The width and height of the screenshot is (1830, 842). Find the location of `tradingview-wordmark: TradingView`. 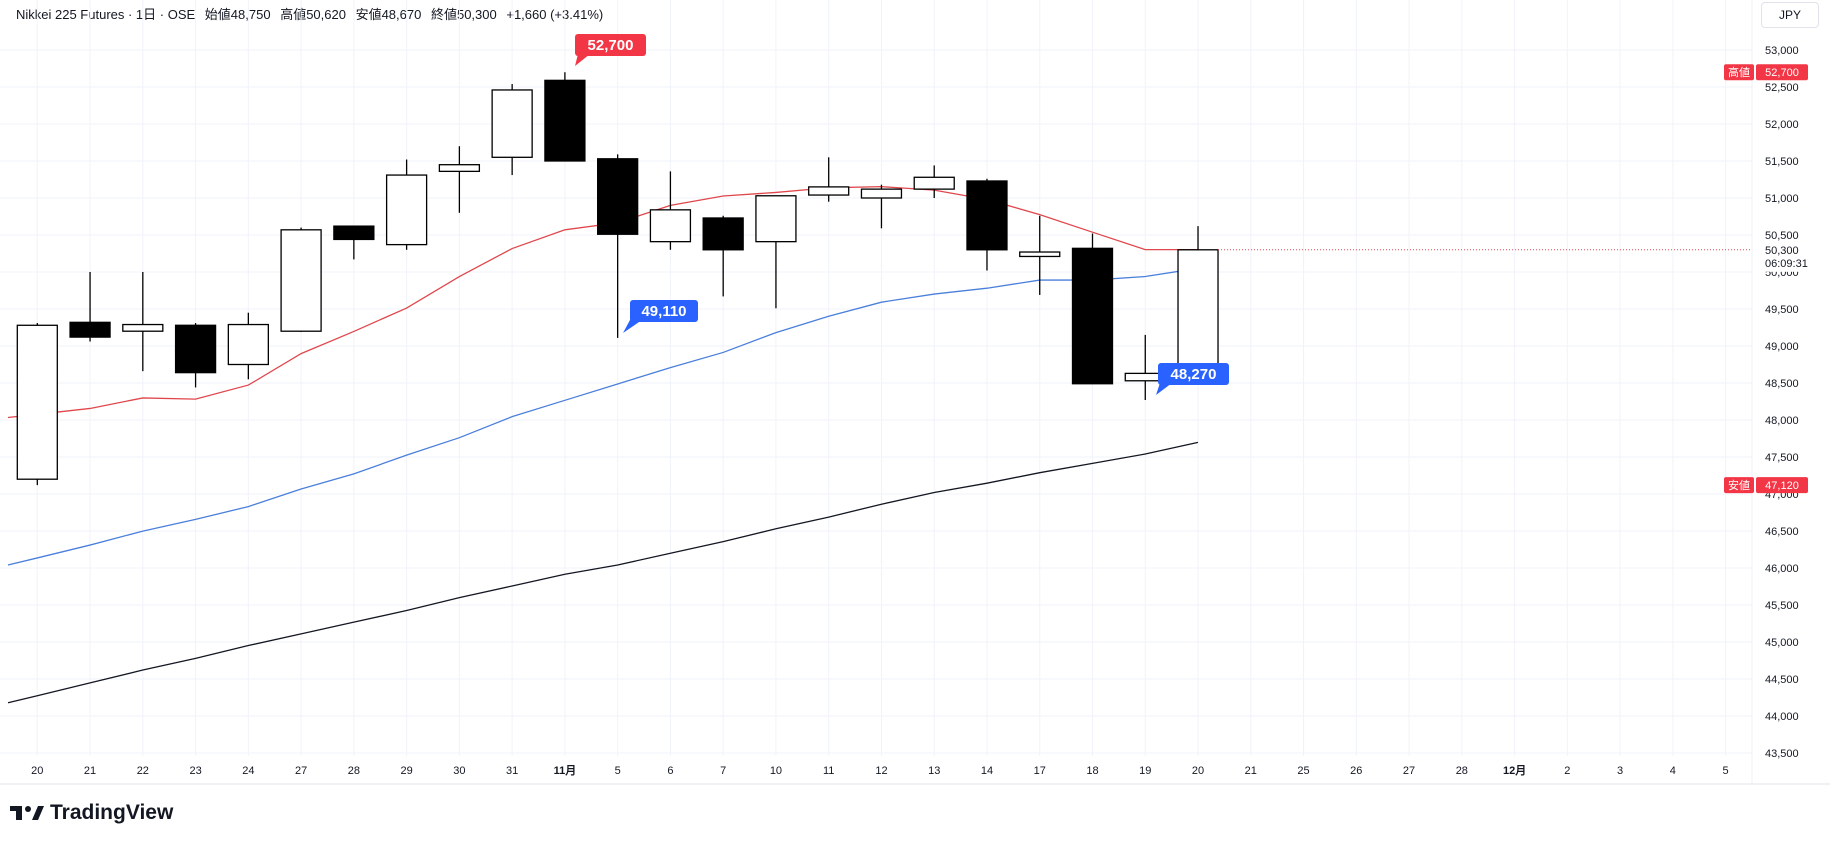

tradingview-wordmark: TradingView is located at coordinates (112, 812).